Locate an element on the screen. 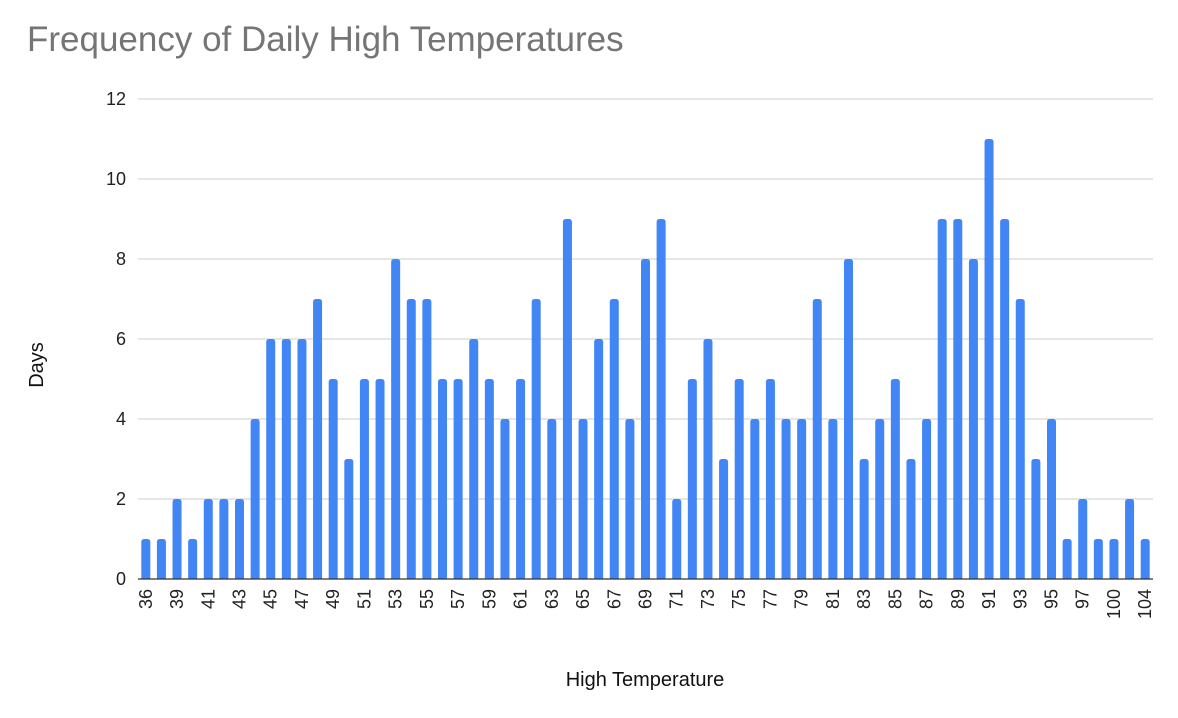 Image resolution: width=1178 pixels, height=718 pixels. x-tick-label: 75 is located at coordinates (739, 599).